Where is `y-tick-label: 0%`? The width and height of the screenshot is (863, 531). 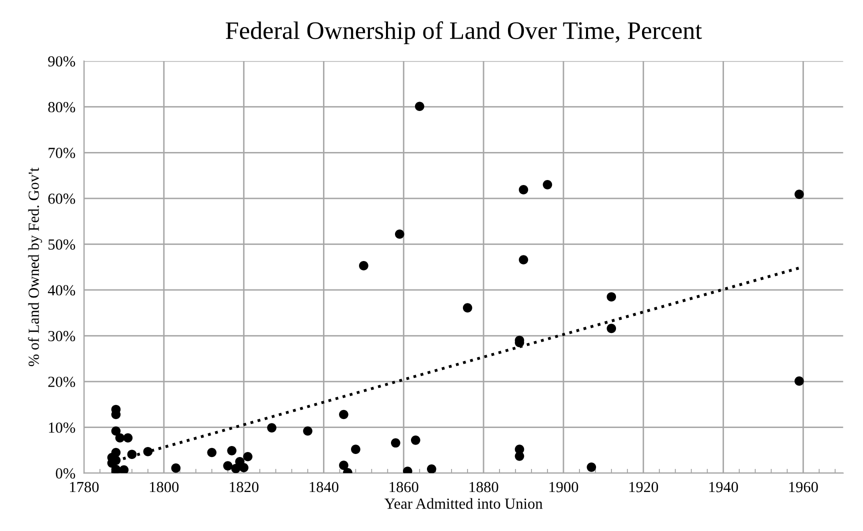 y-tick-label: 0% is located at coordinates (66, 473).